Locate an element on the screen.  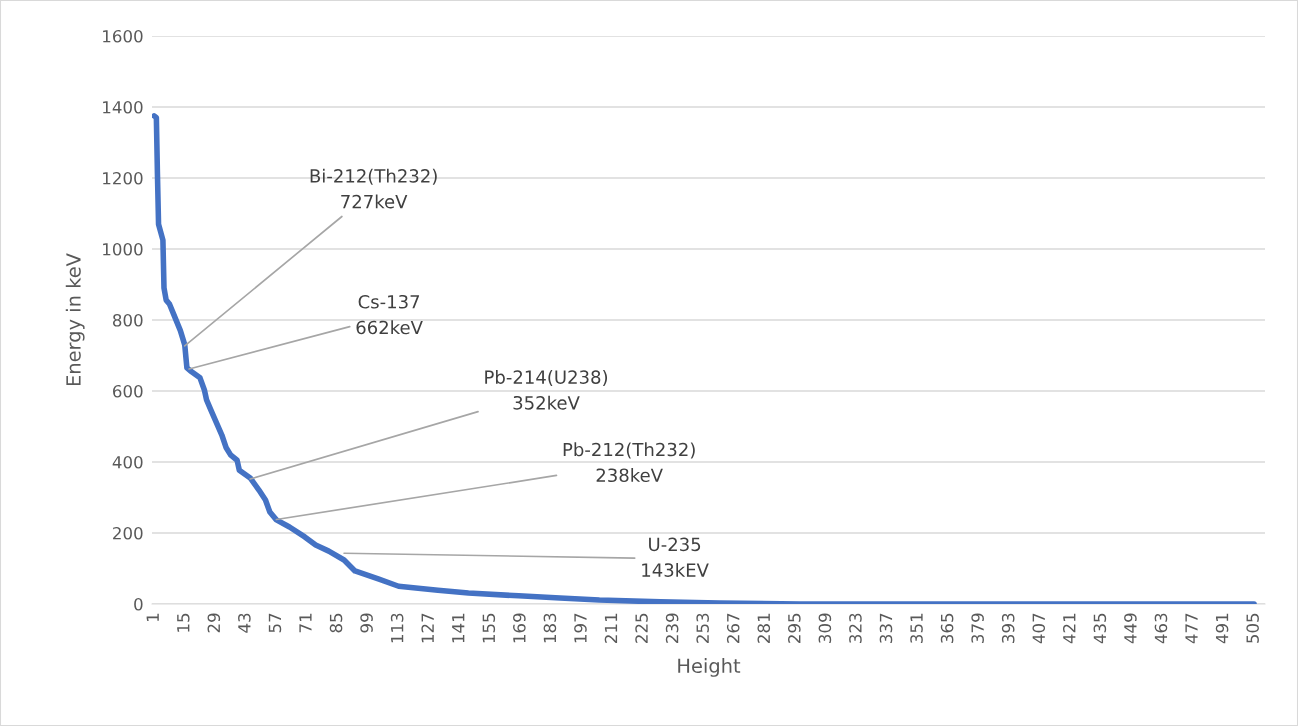
x-tick-label: 351 is located at coordinates (916, 628).